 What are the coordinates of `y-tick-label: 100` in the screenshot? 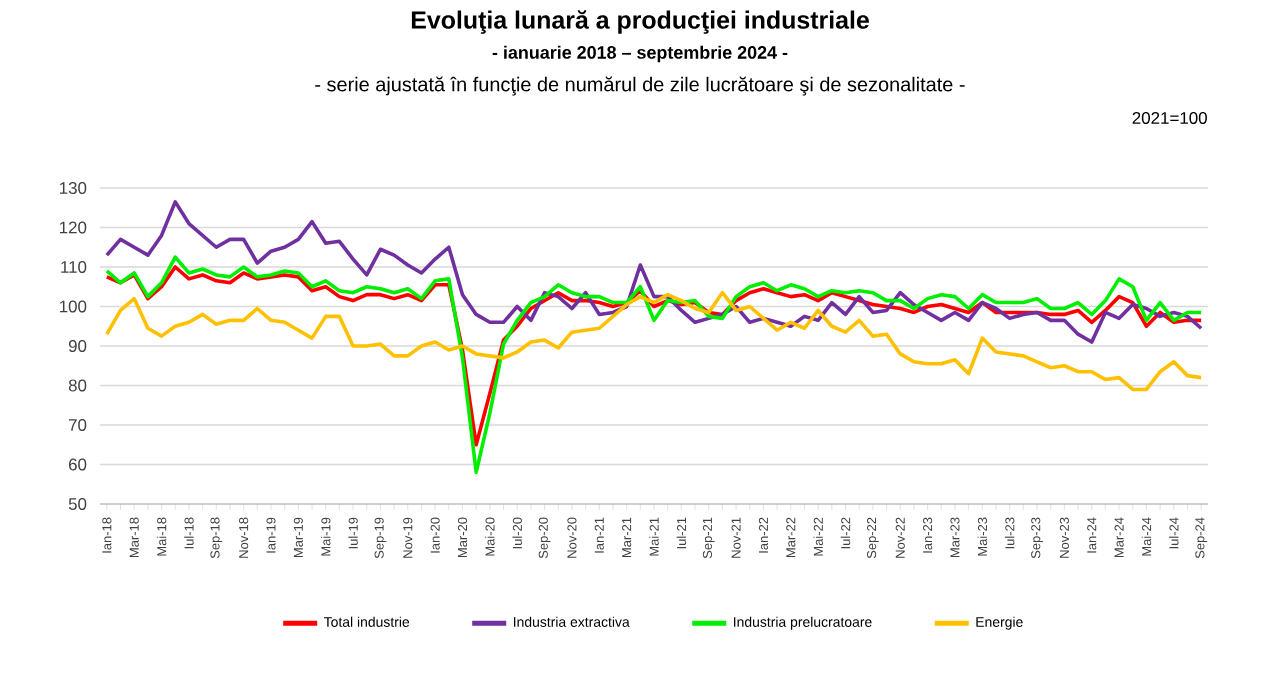 It's located at (73, 306).